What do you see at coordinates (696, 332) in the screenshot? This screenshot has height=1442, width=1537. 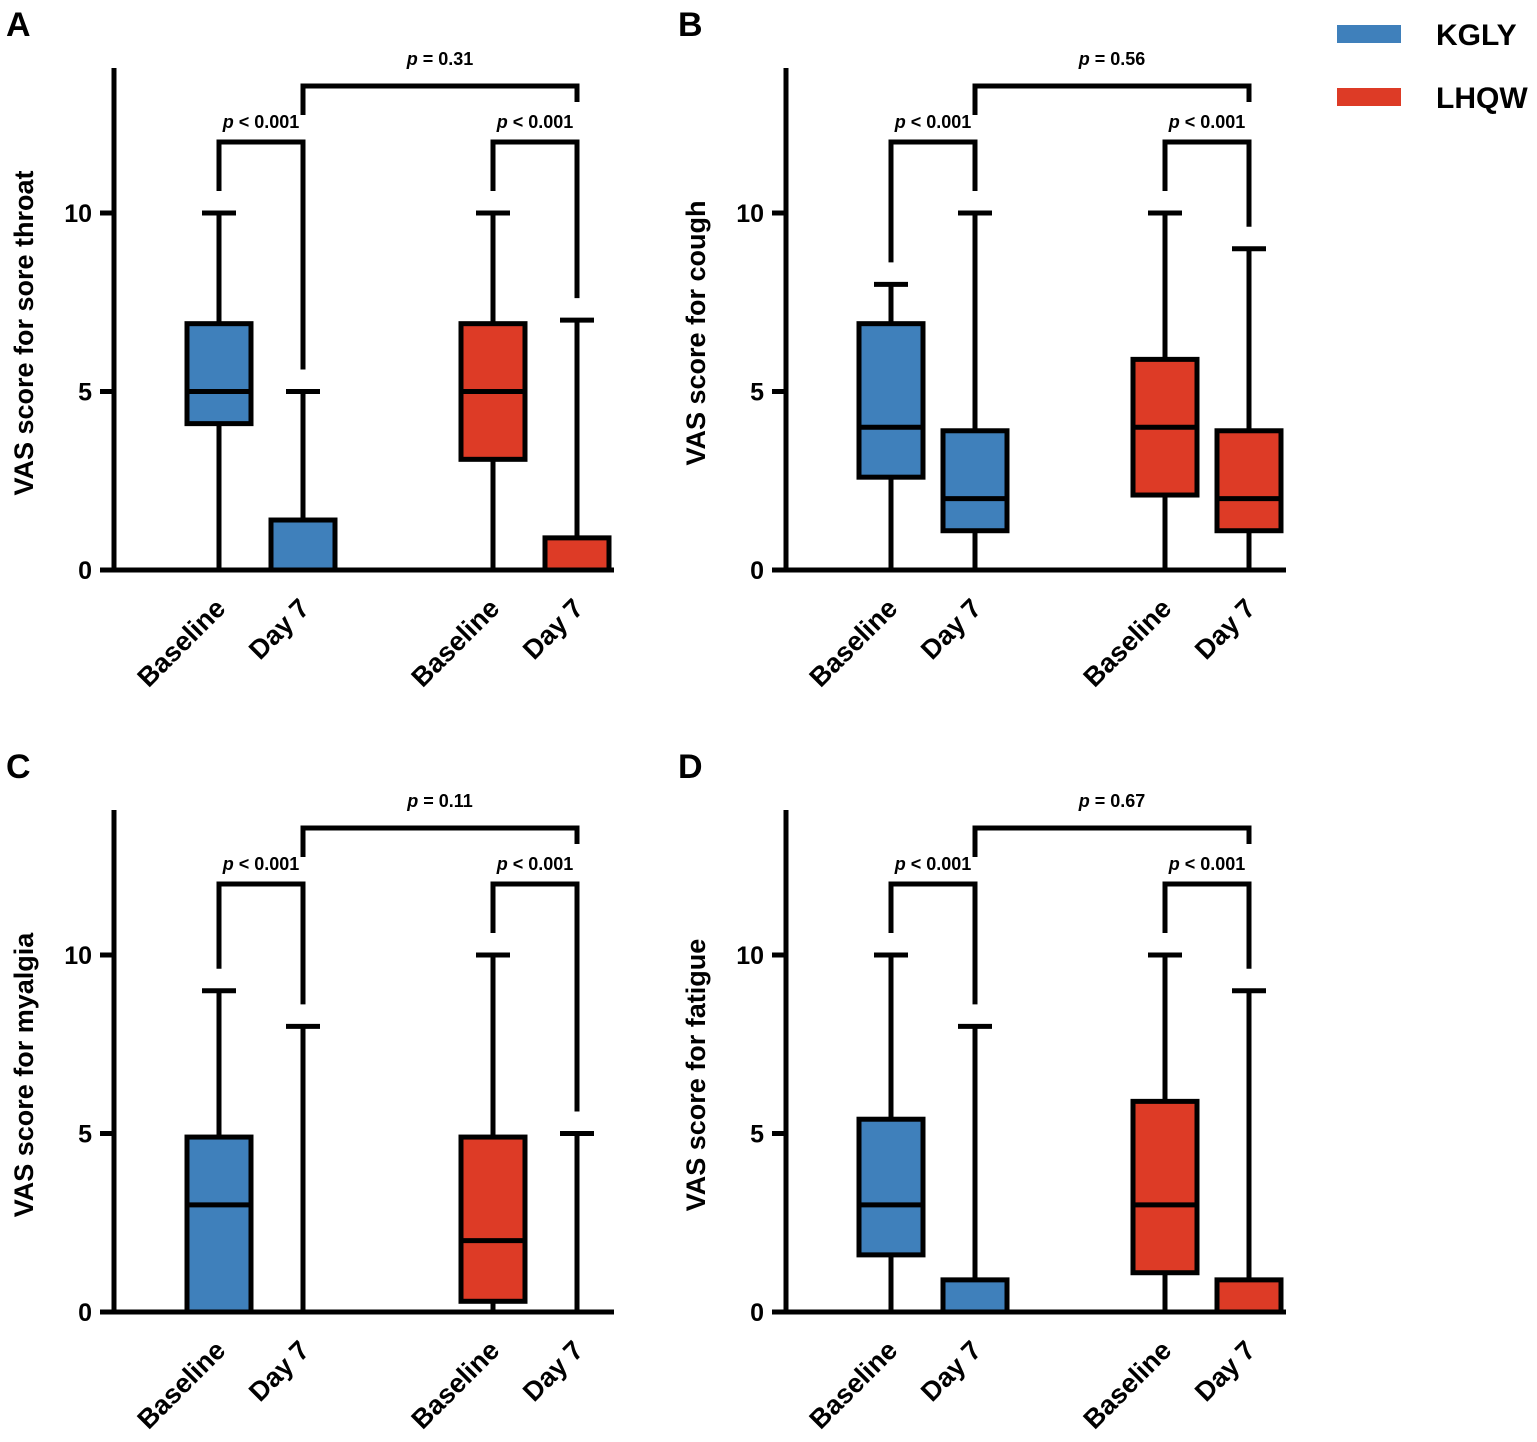 I see `y-axis-title: VAS score for cough` at bounding box center [696, 332].